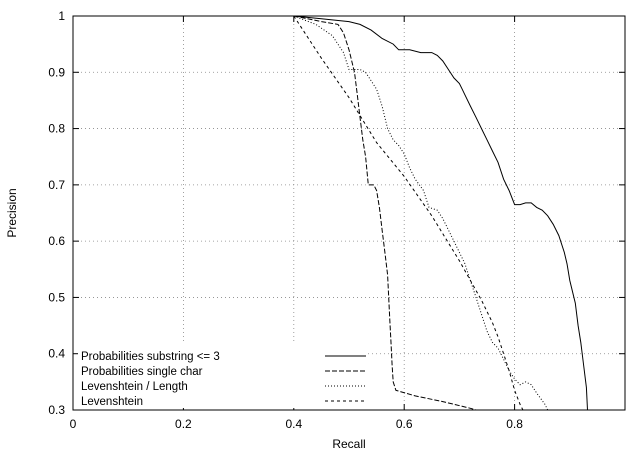 The width and height of the screenshot is (628, 455). Describe the element at coordinates (112, 402) in the screenshot. I see `legend-label: Levenshtein` at that location.